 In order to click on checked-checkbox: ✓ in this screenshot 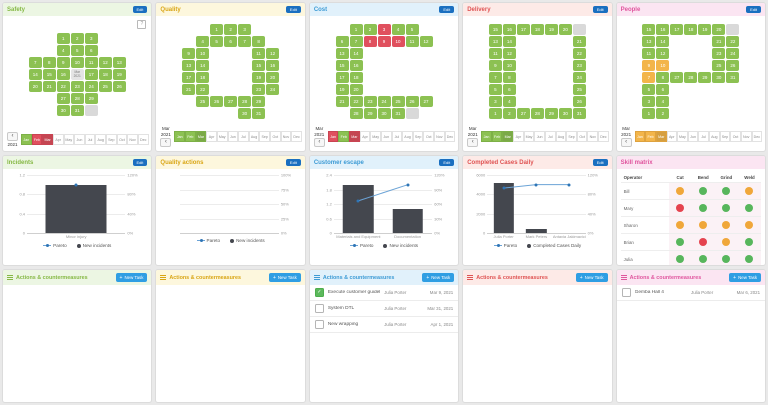, I will do `click(319, 292)`.